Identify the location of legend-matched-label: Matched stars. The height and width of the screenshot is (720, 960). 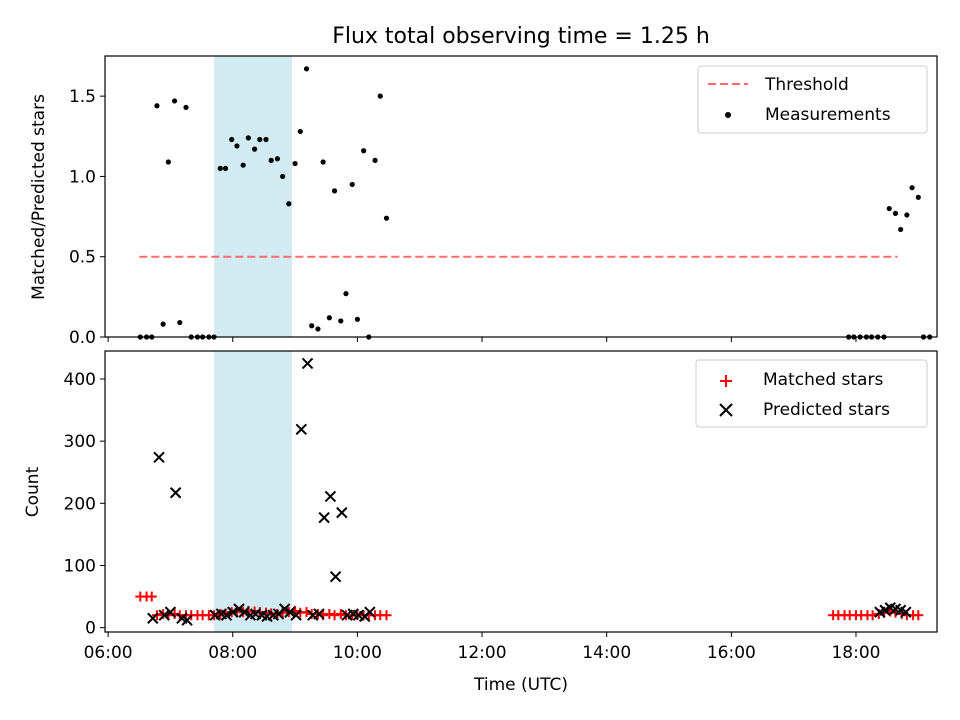
(823, 380).